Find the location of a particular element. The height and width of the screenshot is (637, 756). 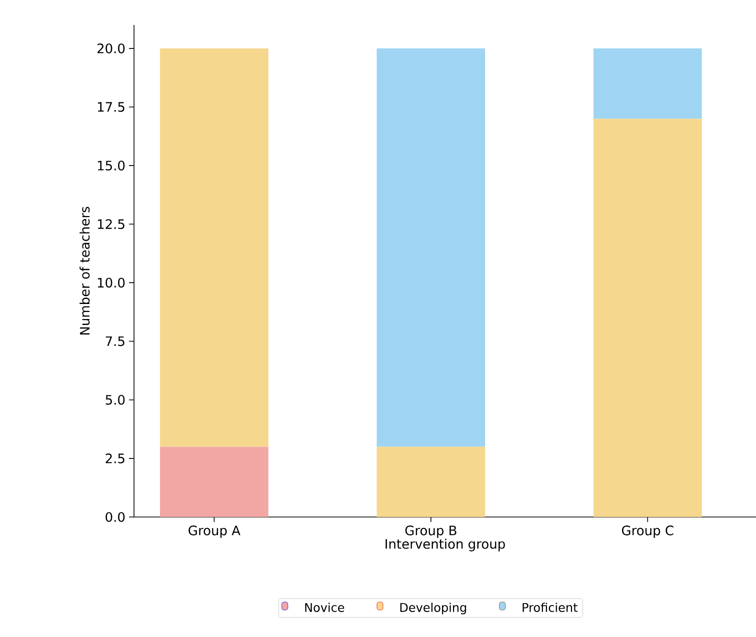

y-tick-label: 5.0 is located at coordinates (115, 399).